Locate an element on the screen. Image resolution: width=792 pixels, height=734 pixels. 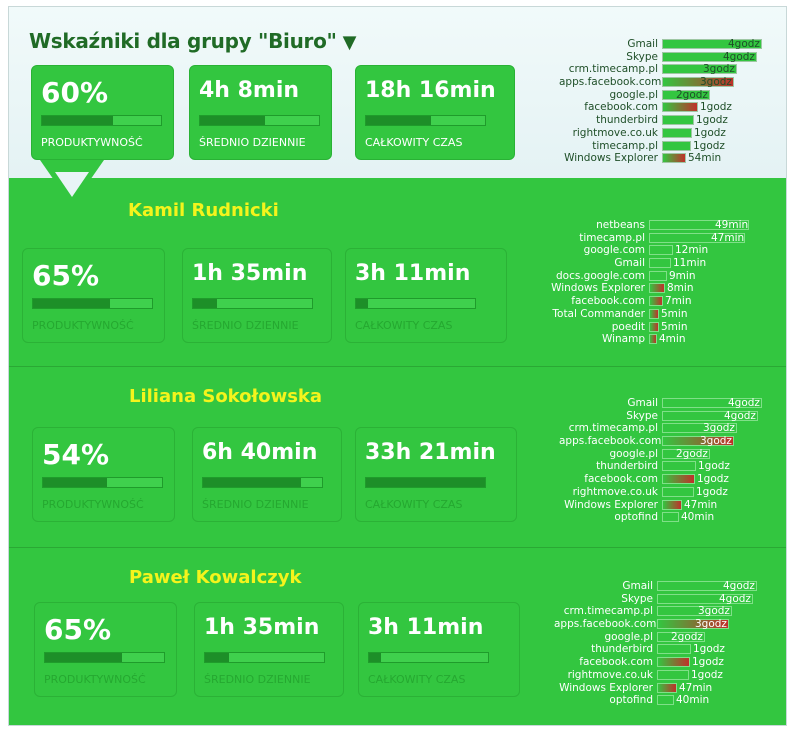
group-total-box: 18h 16min CAŁKOWITY CZAS is located at coordinates (435, 112).